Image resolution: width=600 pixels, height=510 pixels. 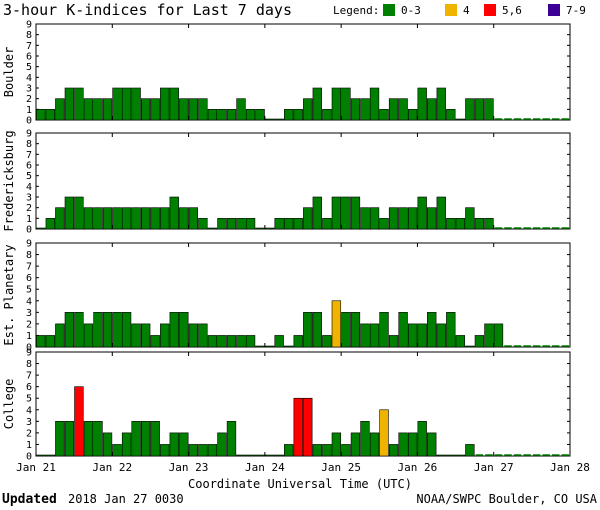 I want to click on x-tick-label: Jan 23, so click(x=189, y=467).